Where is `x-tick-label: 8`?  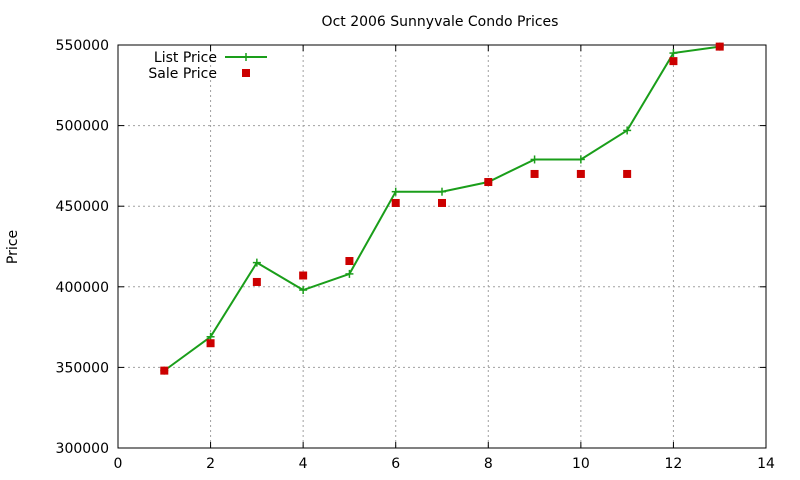
x-tick-label: 8 is located at coordinates (488, 464).